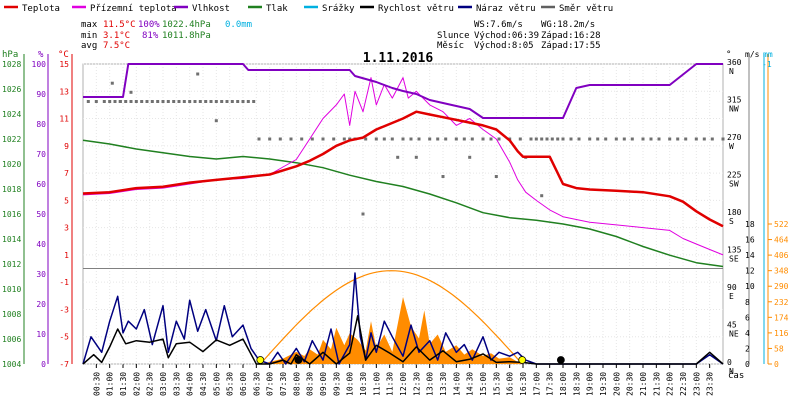 This screenshot has height=400, width=800. Describe the element at coordinates (750, 286) in the screenshot. I see `wind-tick-5: 10` at that location.